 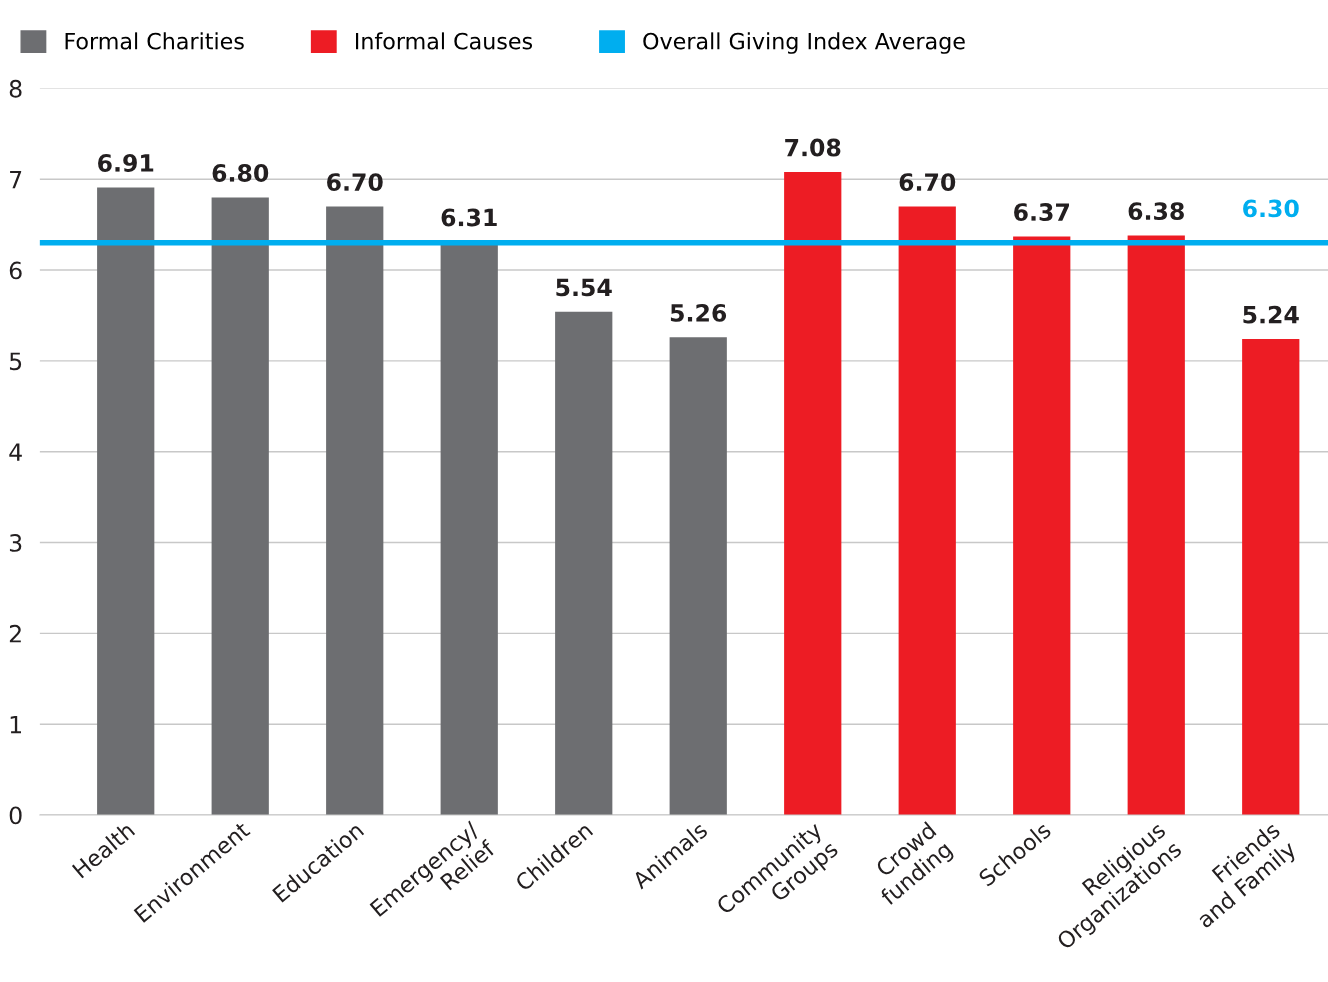 I want to click on legend-label: Formal Charities, so click(x=154, y=41).